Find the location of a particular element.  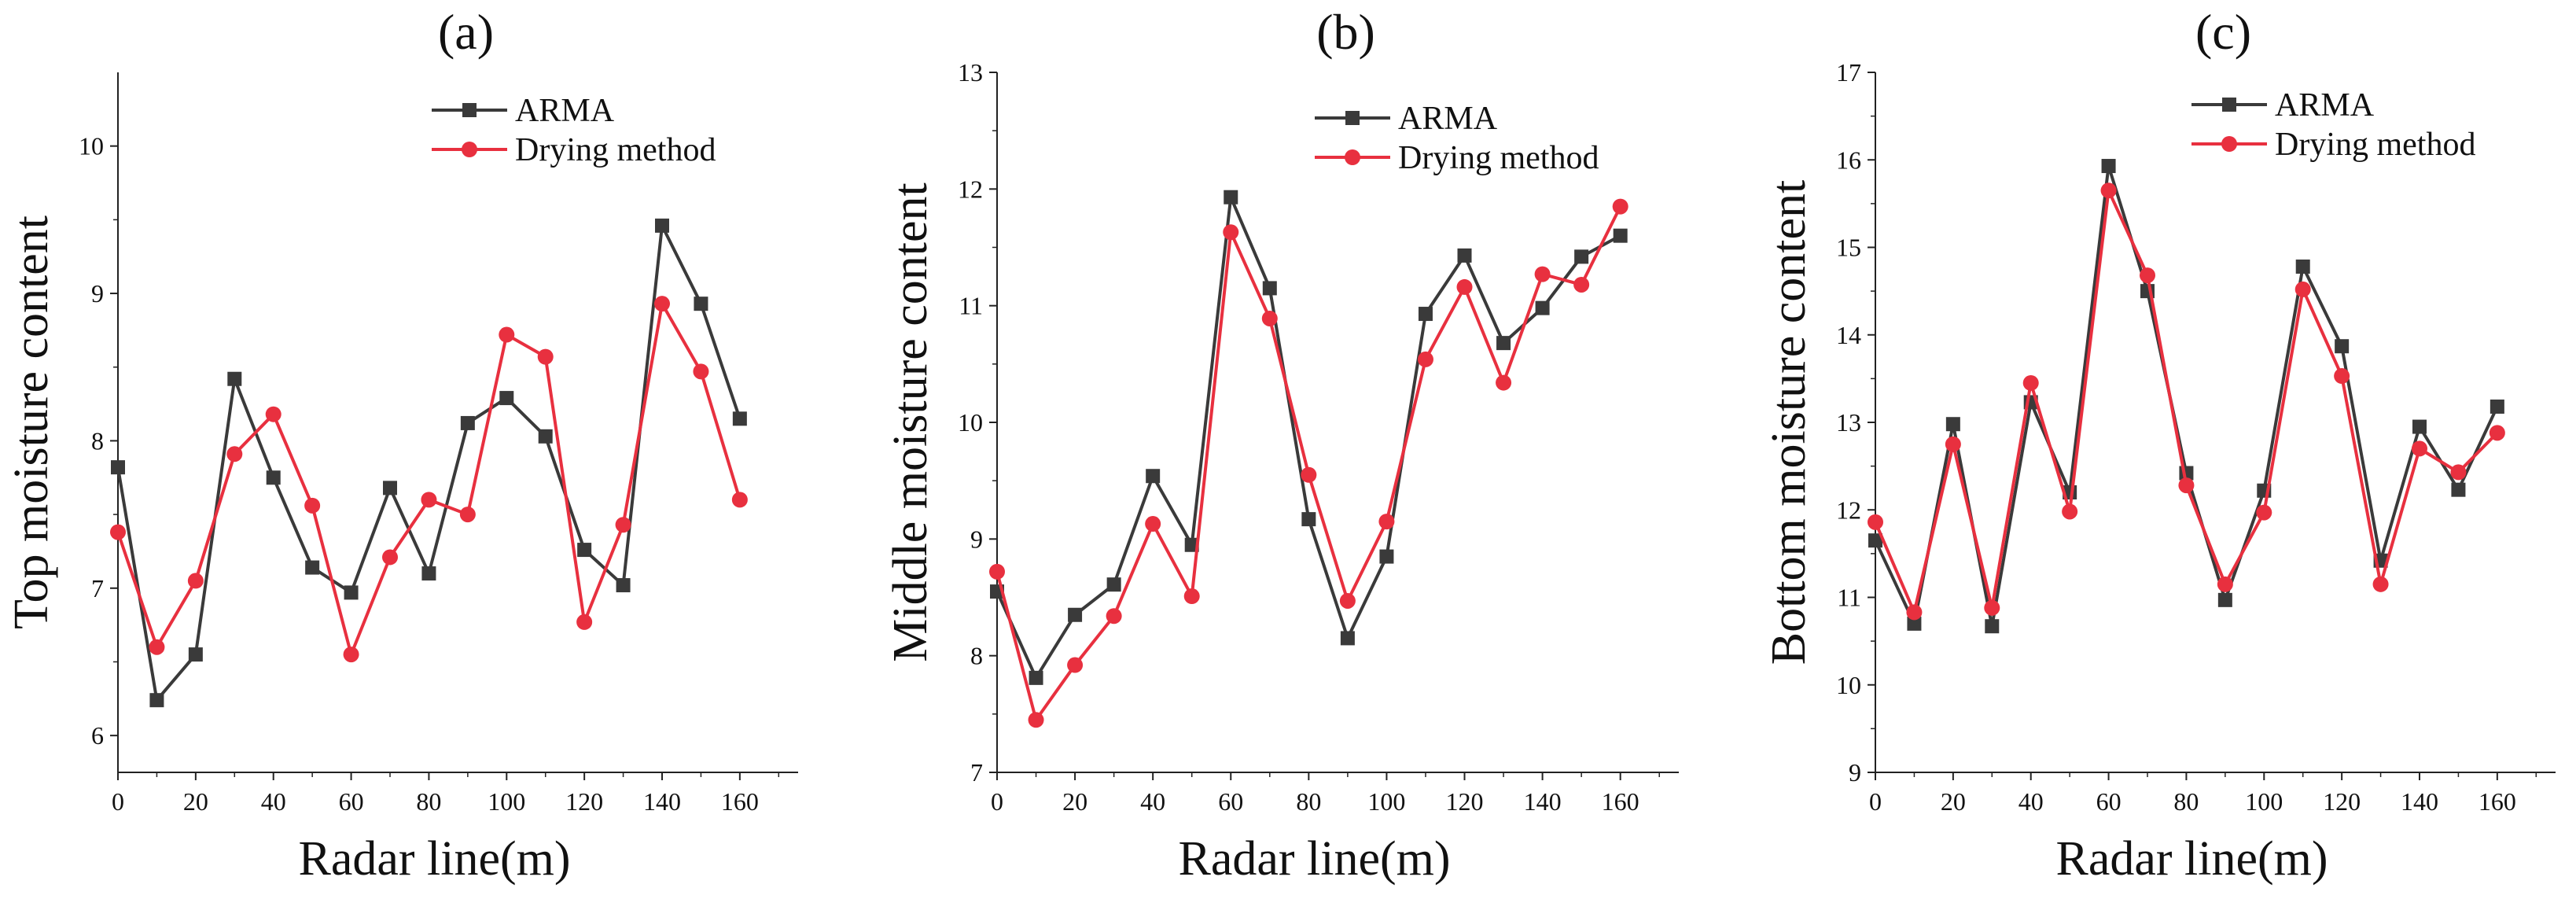

y-tick-label: 11 is located at coordinates (1849, 598).